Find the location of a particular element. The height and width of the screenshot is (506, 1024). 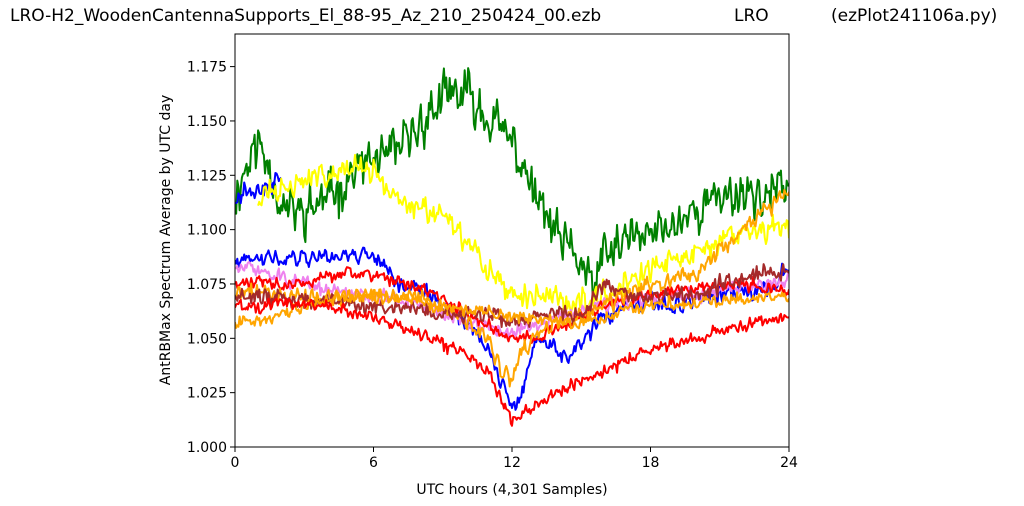

x-tick-label: 24 is located at coordinates (789, 463).